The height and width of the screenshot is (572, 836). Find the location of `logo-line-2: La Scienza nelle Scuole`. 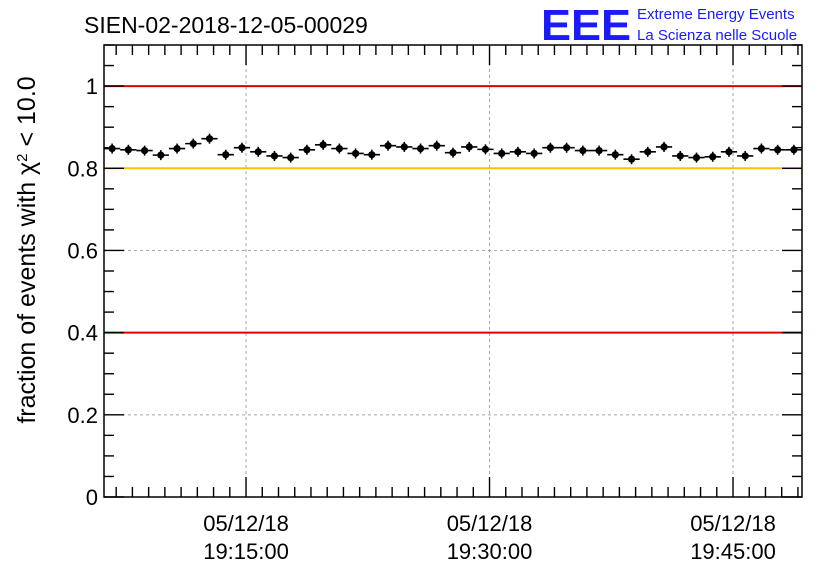

logo-line-2: La Scienza nelle Scuole is located at coordinates (717, 35).